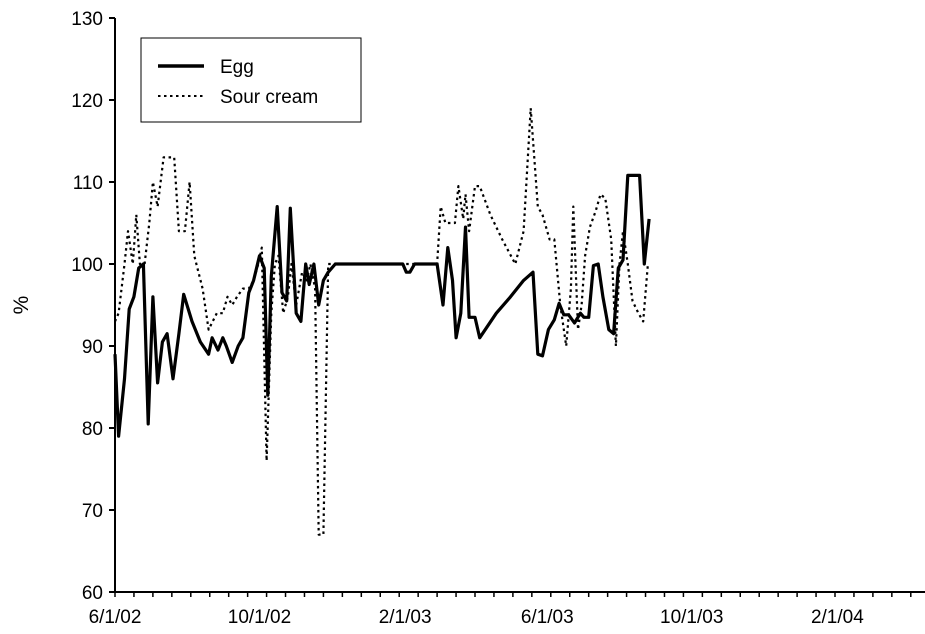 The height and width of the screenshot is (634, 925). Describe the element at coordinates (87, 265) in the screenshot. I see `y-tick-label: 100` at that location.